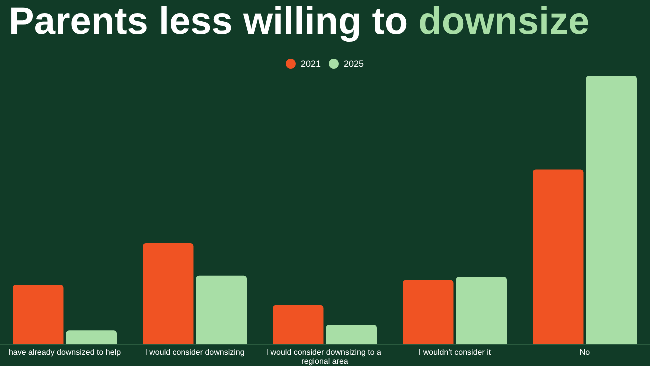 This screenshot has height=366, width=650. Describe the element at coordinates (65, 352) in the screenshot. I see `x-tick-label: have already downsized to help` at that location.